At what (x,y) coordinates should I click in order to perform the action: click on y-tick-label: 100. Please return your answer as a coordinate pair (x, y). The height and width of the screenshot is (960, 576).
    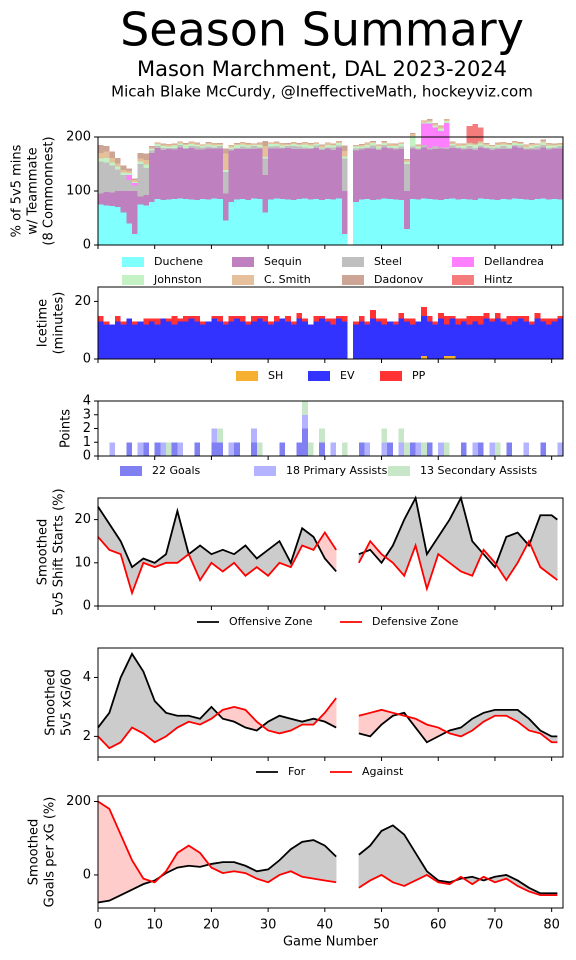
    Looking at the image, I should click on (78, 191).